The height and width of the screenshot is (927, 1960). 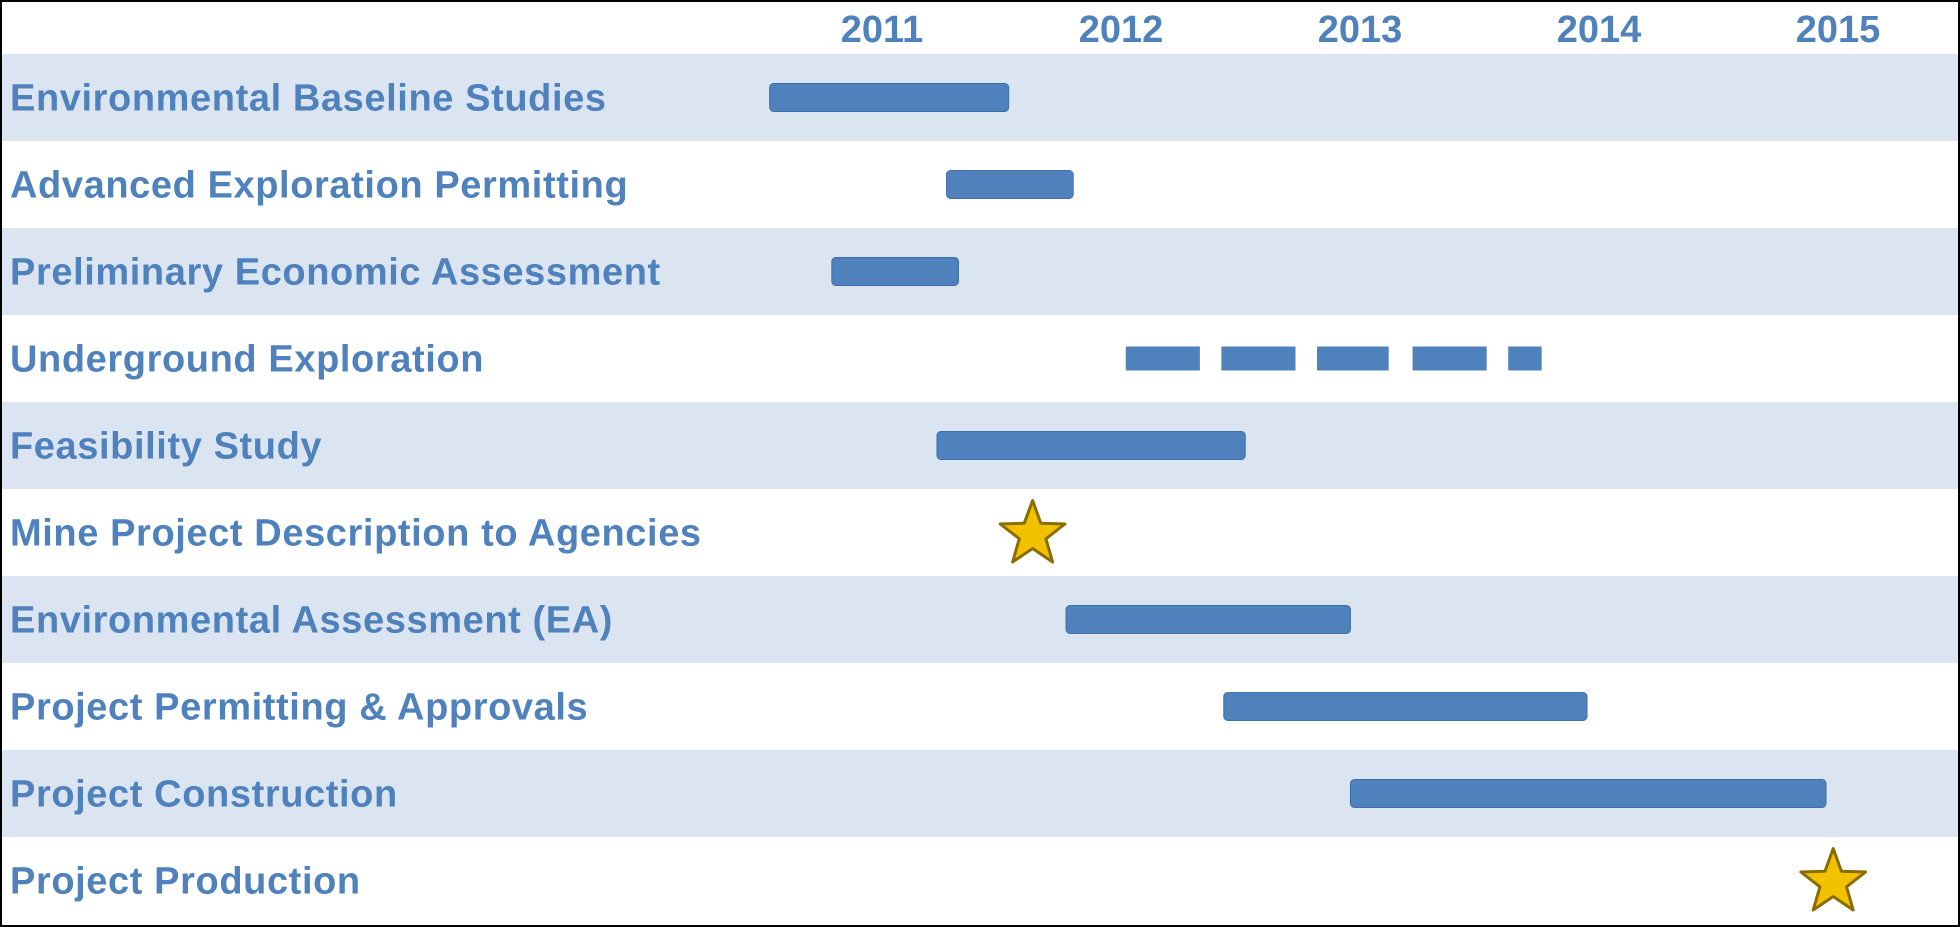 What do you see at coordinates (356, 534) in the screenshot?
I see `task-label: Mine Project Description to Agencies` at bounding box center [356, 534].